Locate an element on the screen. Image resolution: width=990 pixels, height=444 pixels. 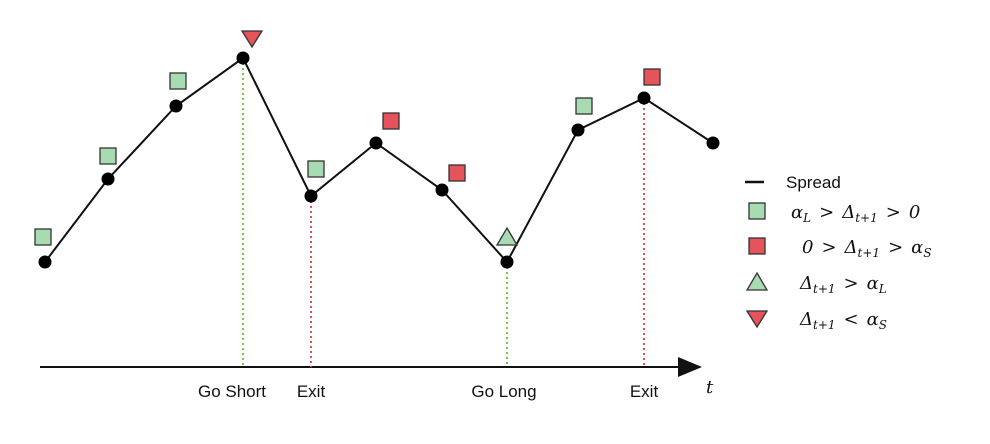
green-triangle-up-marker is located at coordinates (507, 236).